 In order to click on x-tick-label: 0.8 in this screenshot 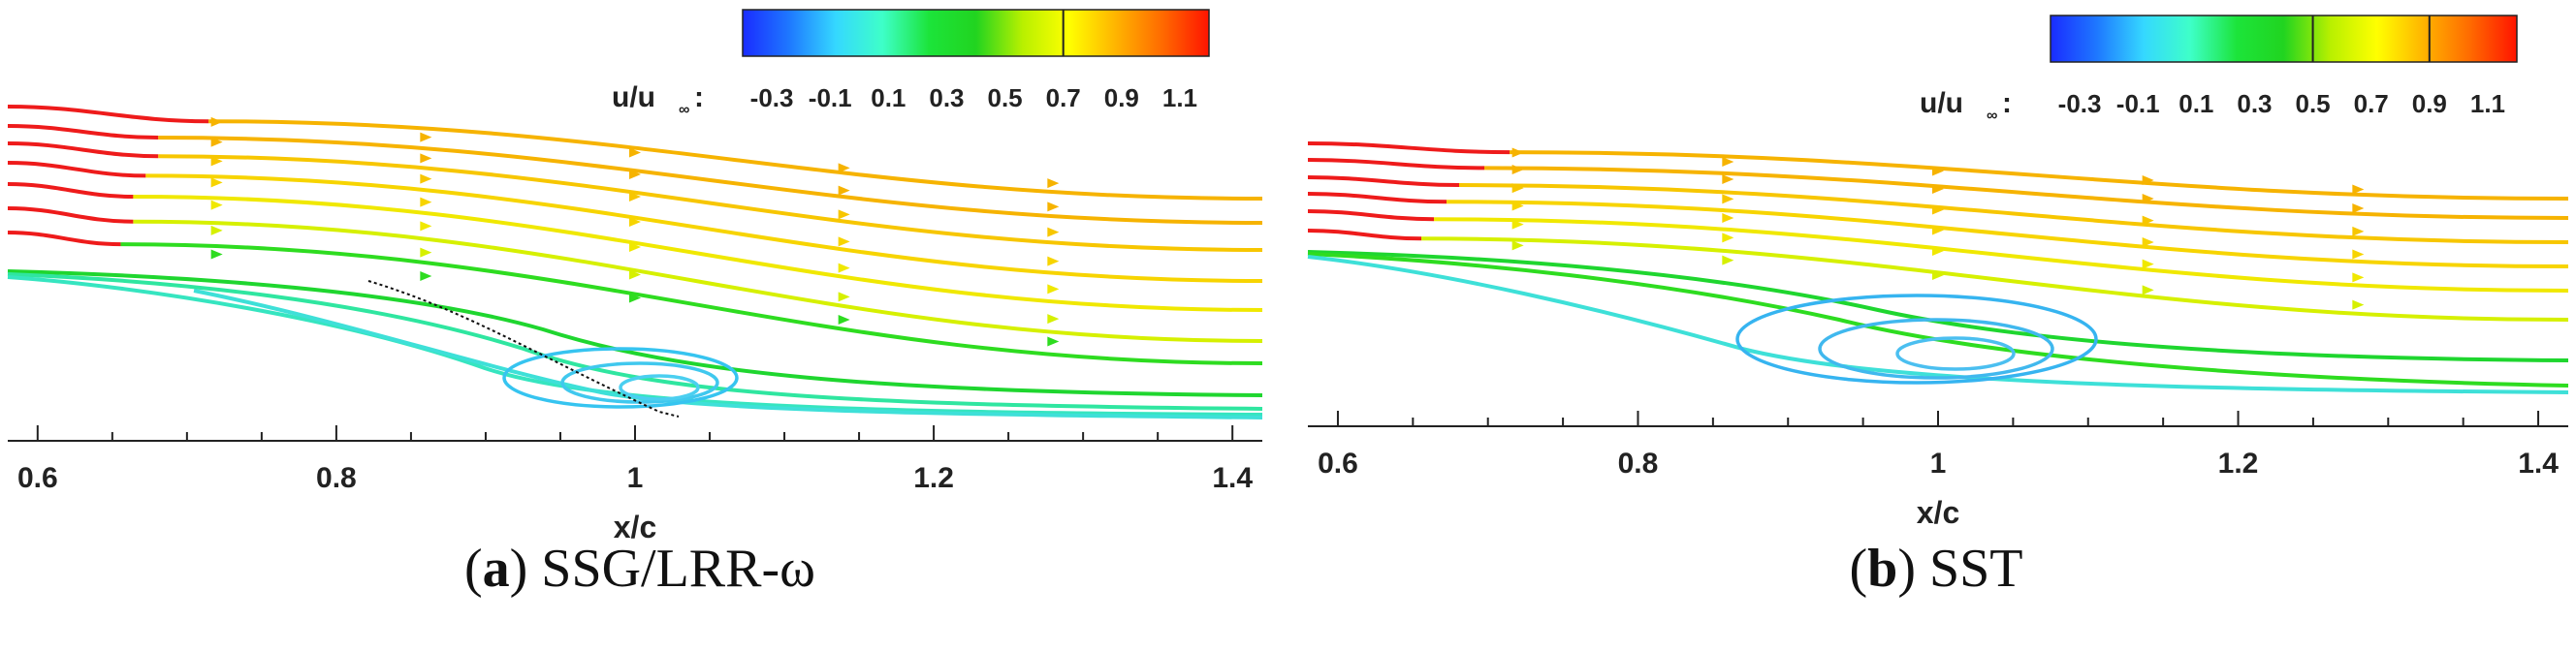, I will do `click(336, 478)`.